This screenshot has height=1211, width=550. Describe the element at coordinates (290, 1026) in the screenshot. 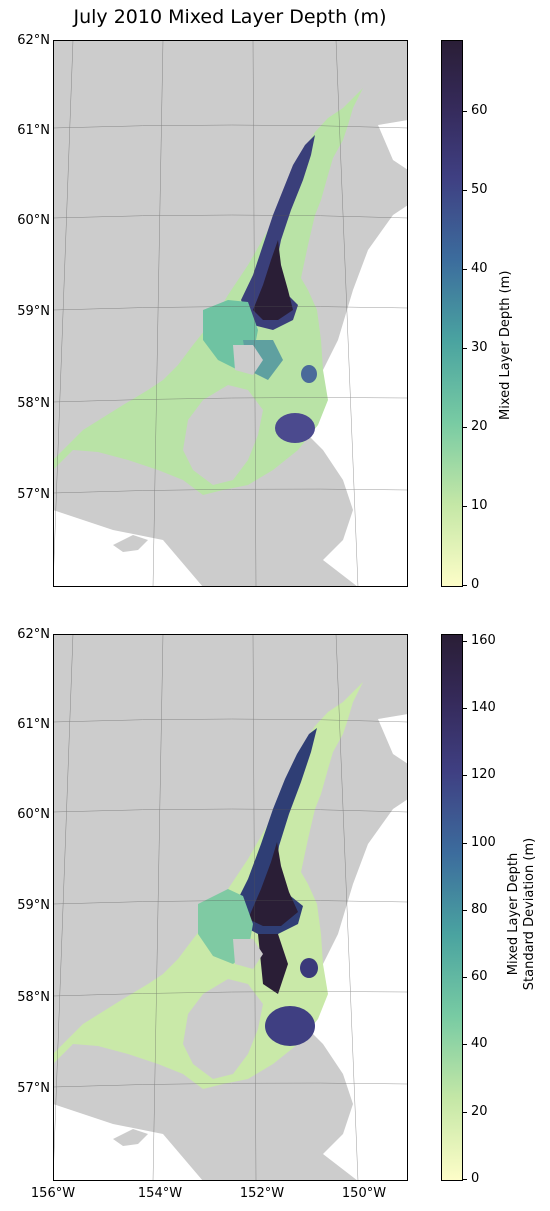

I see `std-eddy` at that location.